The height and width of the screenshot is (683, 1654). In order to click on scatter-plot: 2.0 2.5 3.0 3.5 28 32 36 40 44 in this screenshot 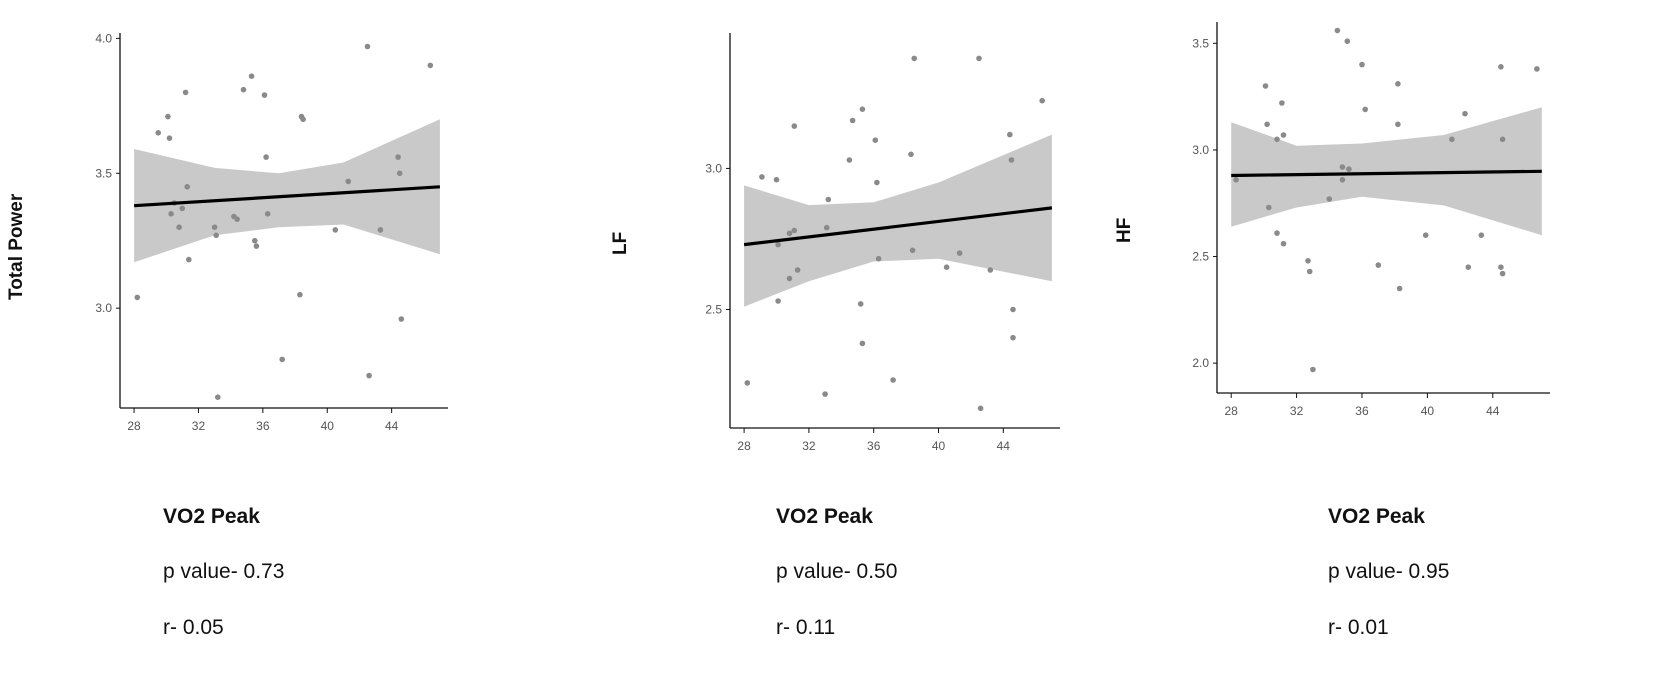, I will do `click(1371, 220)`.